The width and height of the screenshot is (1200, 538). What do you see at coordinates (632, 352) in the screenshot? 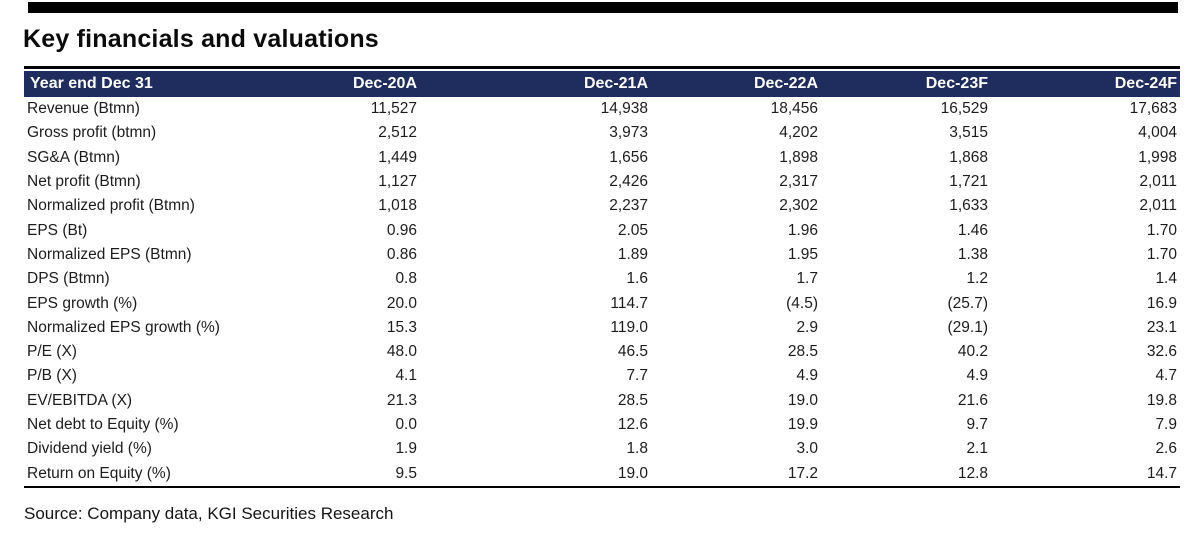
I see `cell-value: 46.5` at bounding box center [632, 352].